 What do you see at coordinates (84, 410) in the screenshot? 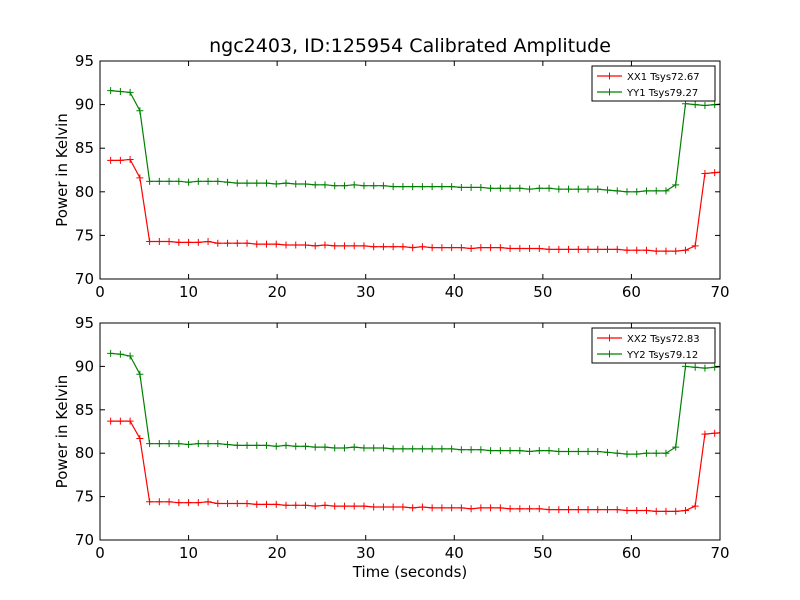
I see `y-tick-label: 85` at bounding box center [84, 410].